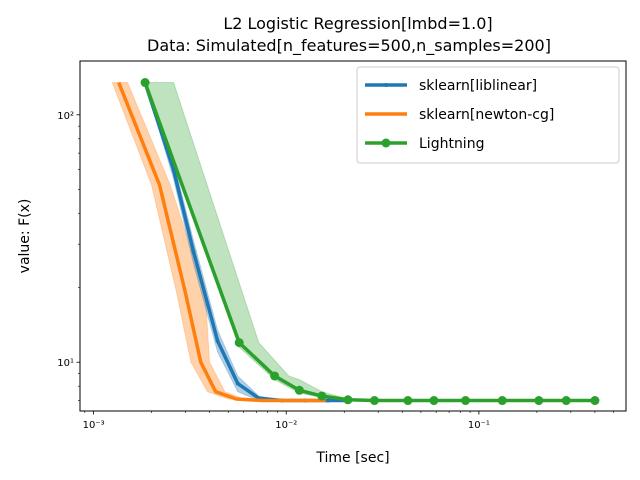 The height and width of the screenshot is (480, 640). What do you see at coordinates (352, 458) in the screenshot?
I see `x-axis-label: Time [sec]` at bounding box center [352, 458].